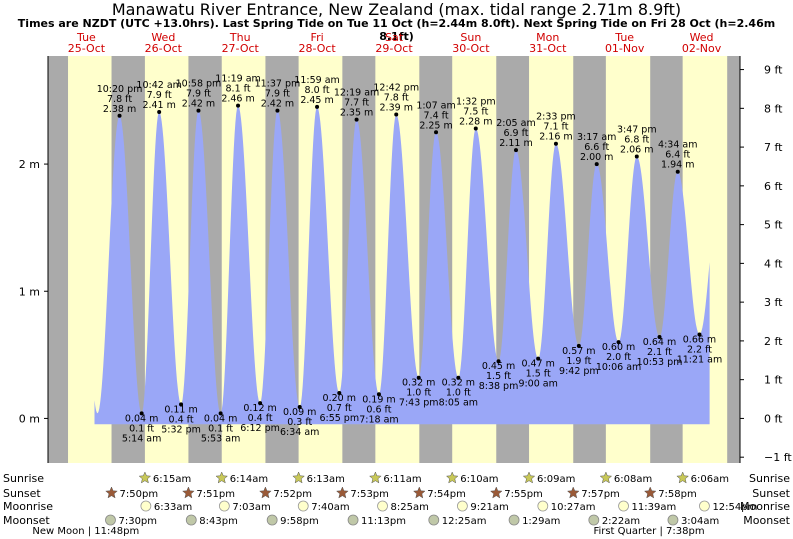 The image size is (793, 539). What do you see at coordinates (624, 37) in the screenshot?
I see `day-name: Tue` at bounding box center [624, 37].